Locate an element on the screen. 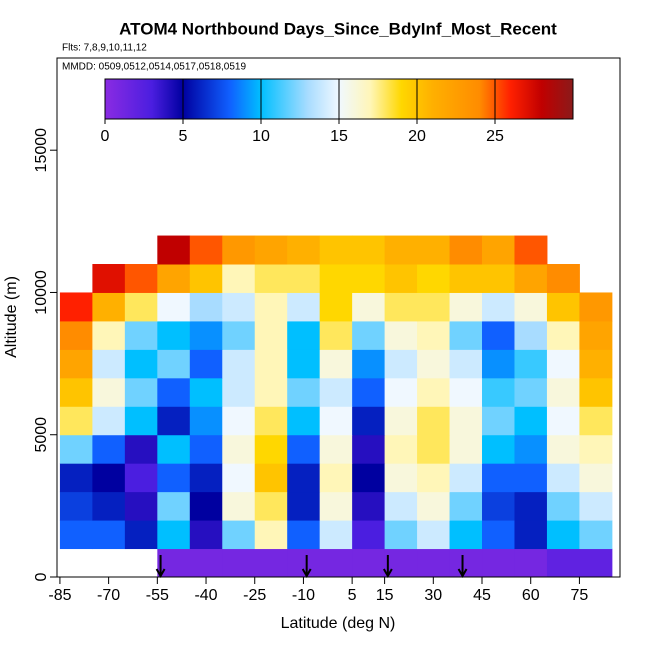  x-tick-label: 75 is located at coordinates (580, 595).